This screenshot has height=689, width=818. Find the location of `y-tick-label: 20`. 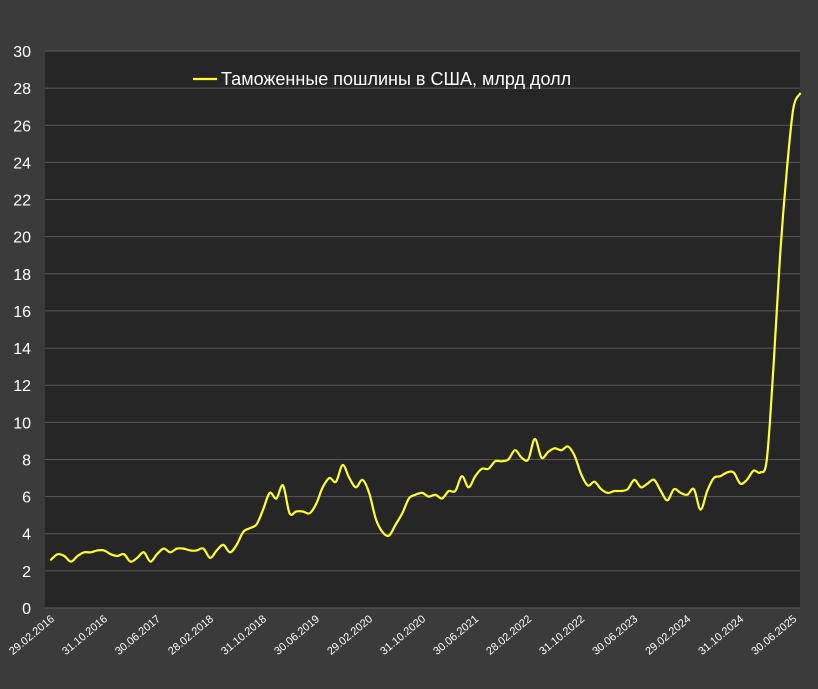

y-tick-label: 20 is located at coordinates (22, 238).